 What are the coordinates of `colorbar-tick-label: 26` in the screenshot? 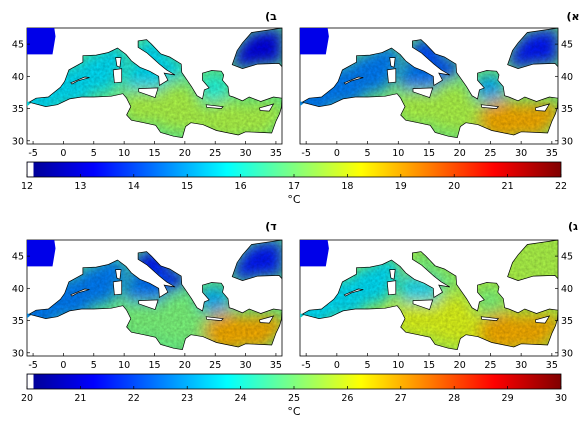 It's located at (347, 398).